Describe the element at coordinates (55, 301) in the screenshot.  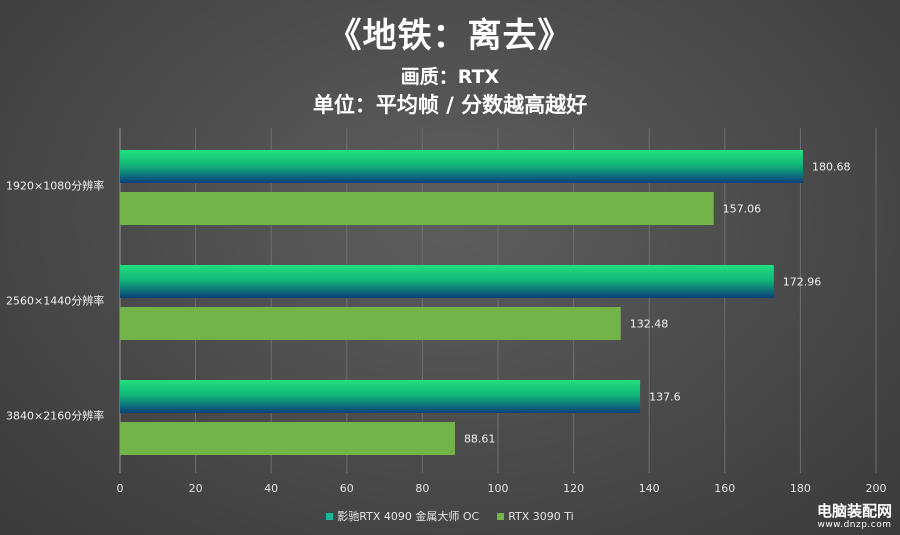
I see `category-label-1: 2560×1440分辨率` at that location.